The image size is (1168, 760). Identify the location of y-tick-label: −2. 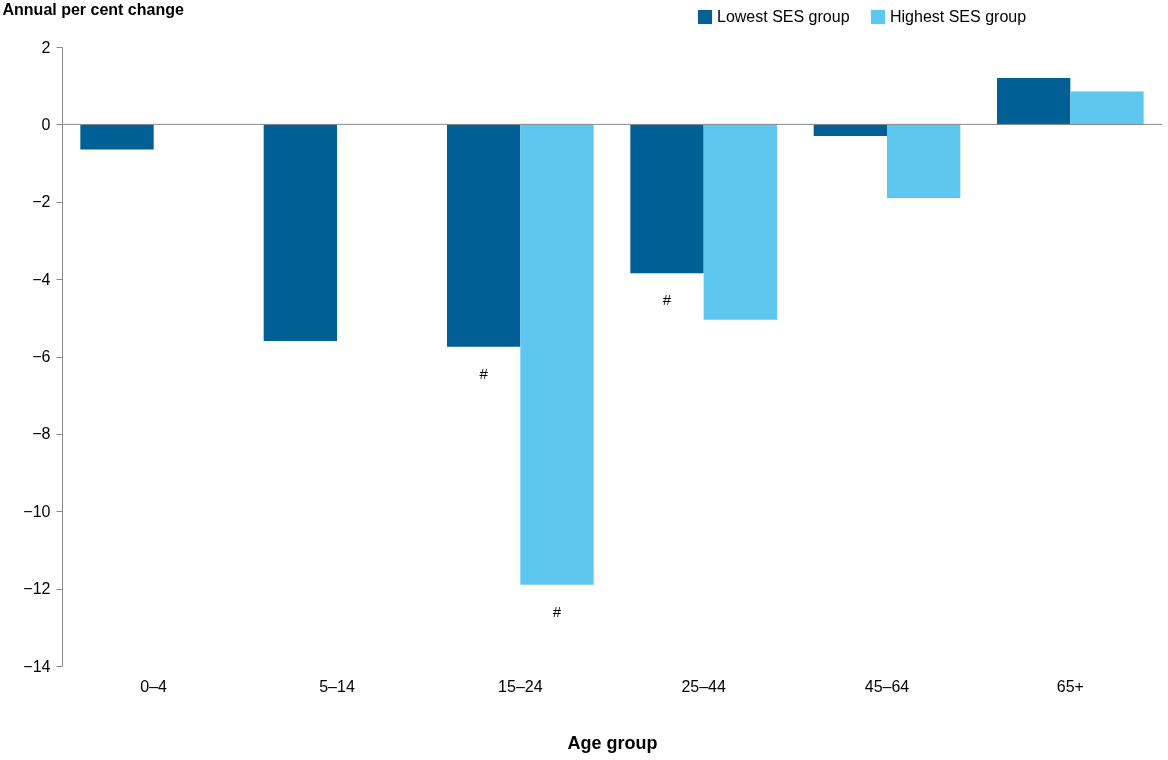
(41, 202).